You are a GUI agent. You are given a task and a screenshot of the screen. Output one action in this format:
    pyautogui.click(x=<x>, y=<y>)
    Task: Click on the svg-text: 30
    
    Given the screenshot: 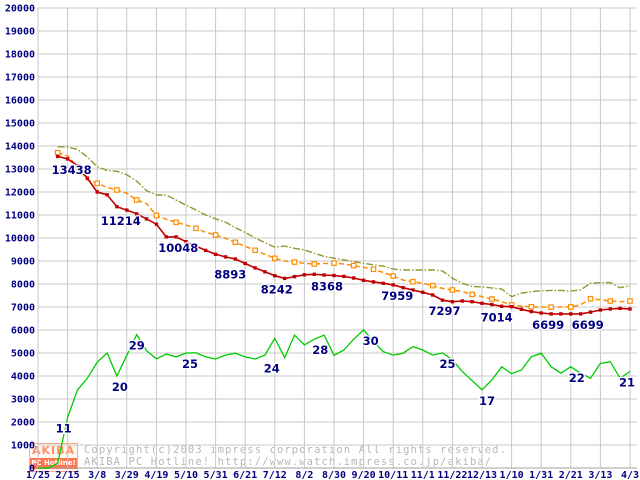 What is the action you would take?
    pyautogui.click(x=371, y=341)
    